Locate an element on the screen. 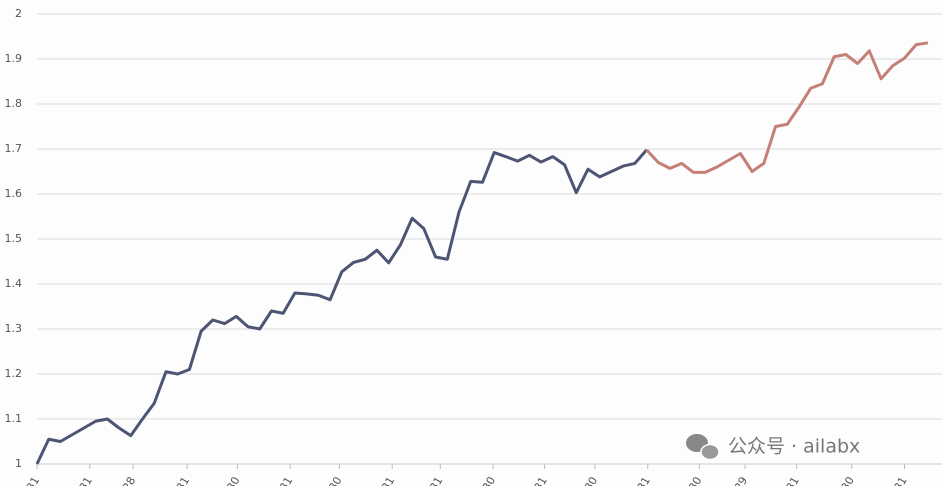  y-tick-label: 1.3 is located at coordinates (14, 328).